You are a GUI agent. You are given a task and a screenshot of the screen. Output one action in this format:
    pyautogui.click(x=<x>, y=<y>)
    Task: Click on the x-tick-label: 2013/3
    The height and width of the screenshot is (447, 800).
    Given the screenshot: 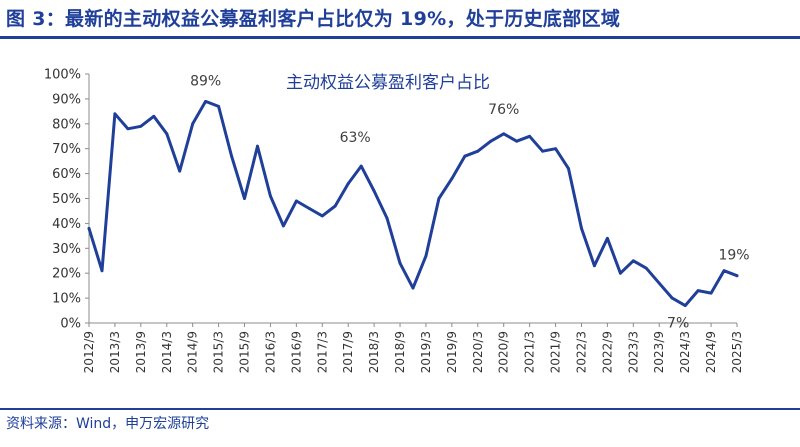 What is the action you would take?
    pyautogui.click(x=115, y=352)
    